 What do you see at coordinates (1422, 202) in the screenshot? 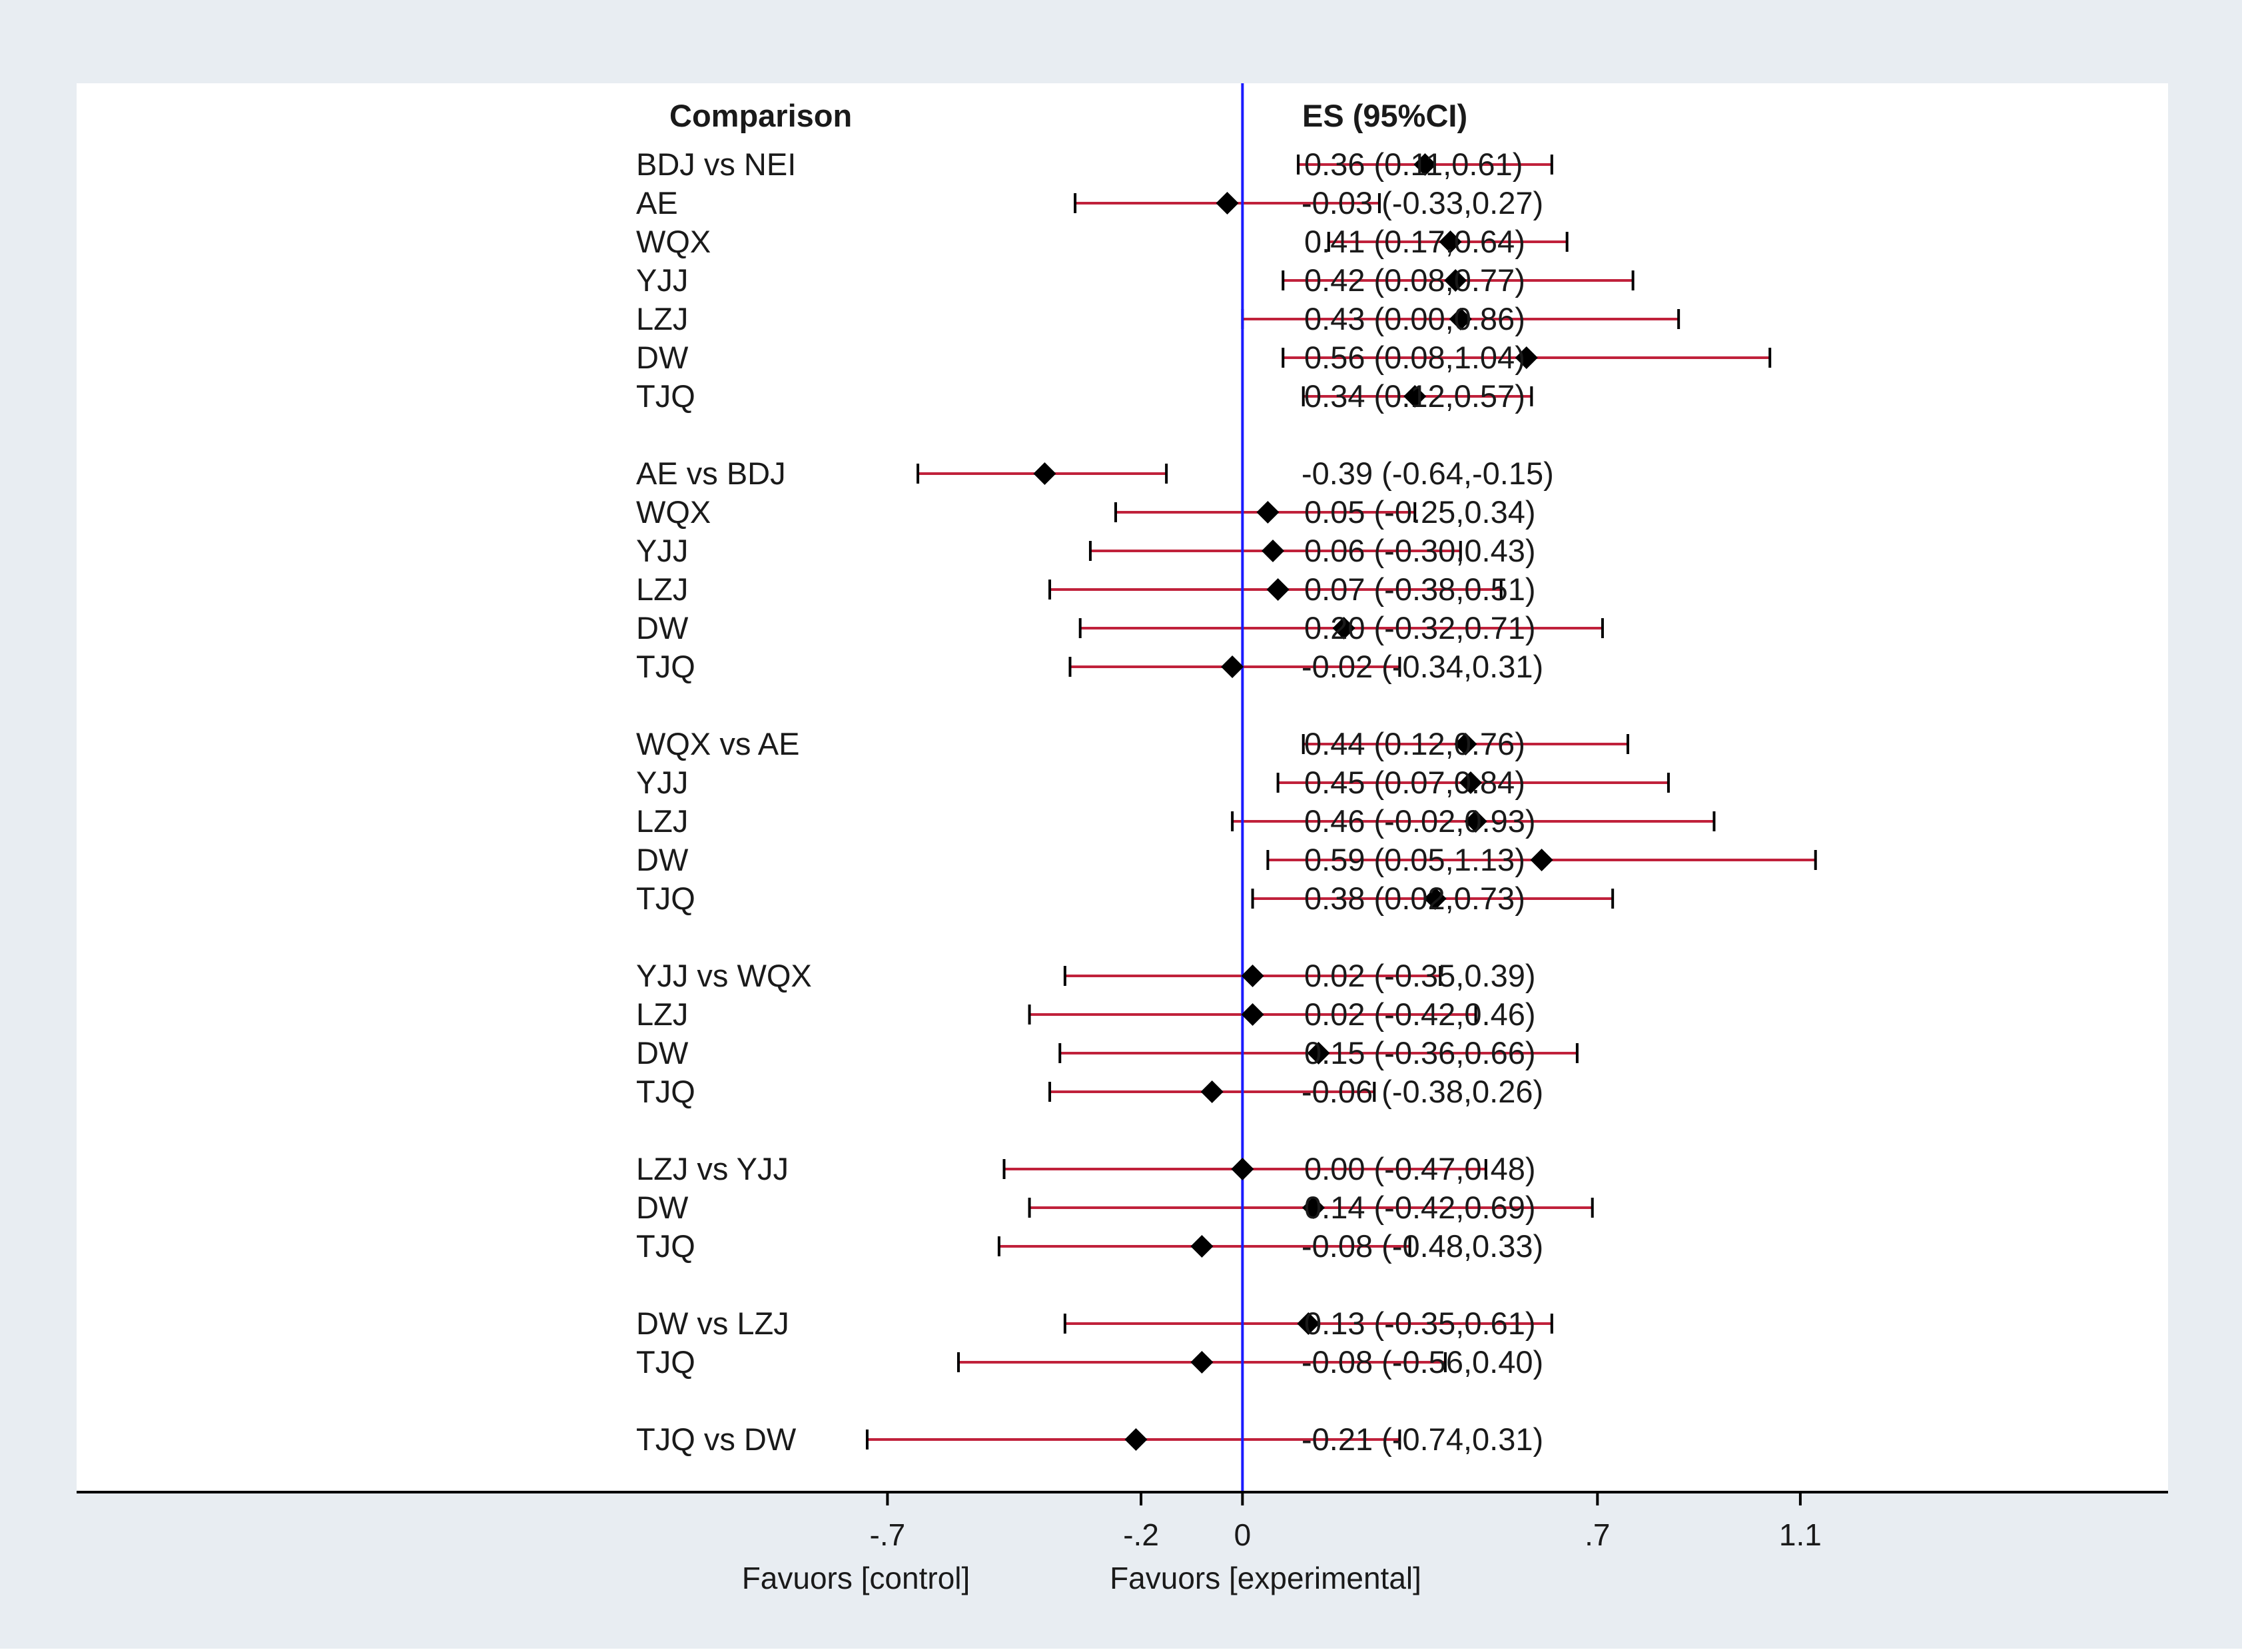
I see `es-value-g0-r1: -0.03 (-0.33,0.27)` at bounding box center [1422, 202].